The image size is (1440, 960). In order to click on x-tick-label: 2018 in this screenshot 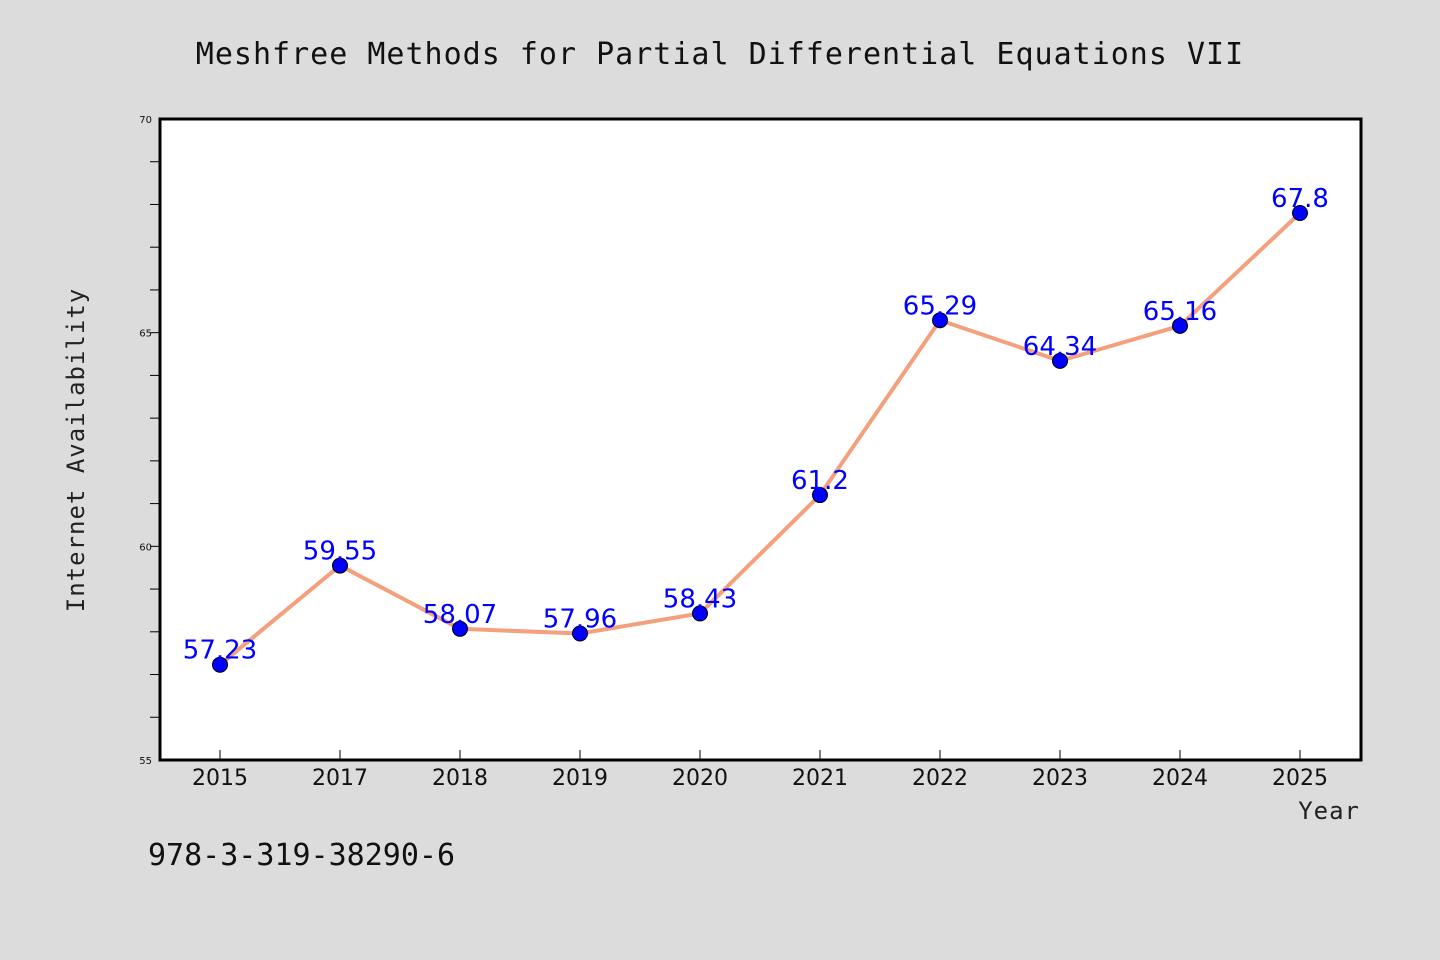, I will do `click(460, 778)`.